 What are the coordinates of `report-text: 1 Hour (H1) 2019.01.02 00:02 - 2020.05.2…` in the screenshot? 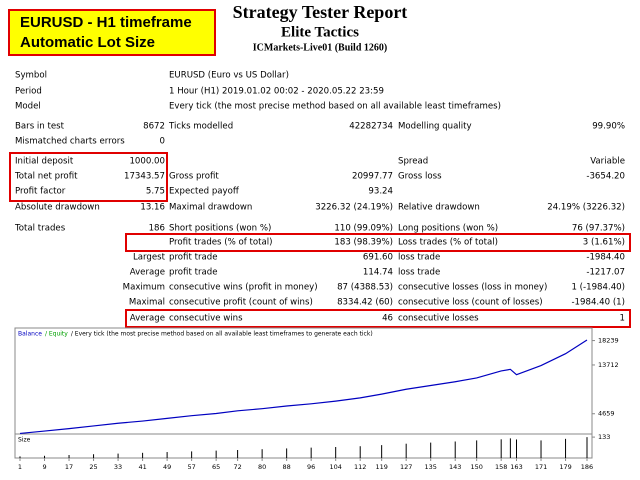 It's located at (276, 92).